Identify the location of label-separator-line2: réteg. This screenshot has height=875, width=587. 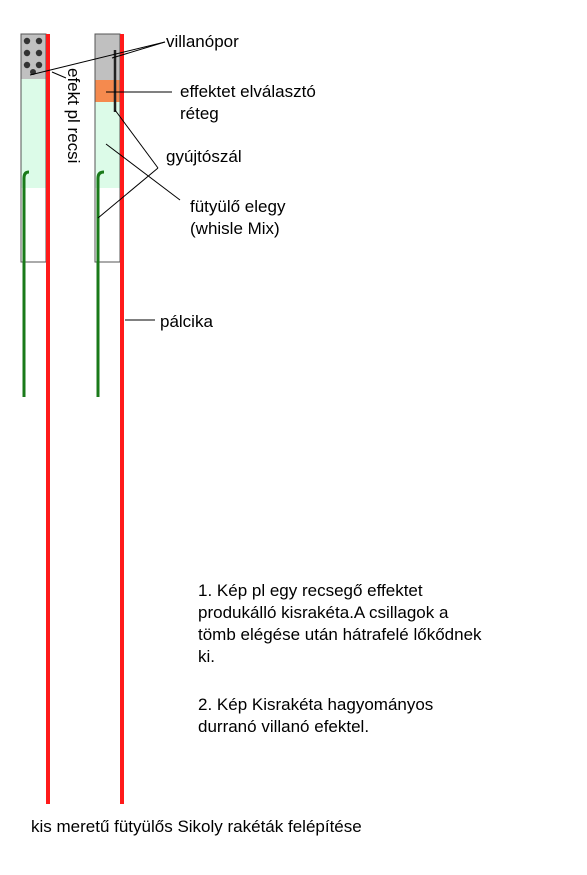
(199, 113).